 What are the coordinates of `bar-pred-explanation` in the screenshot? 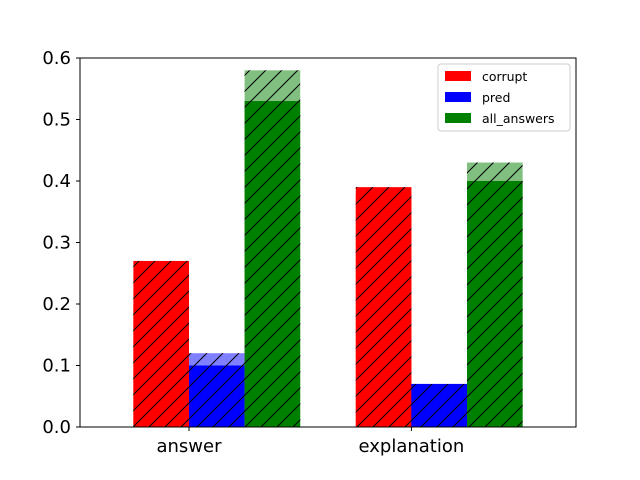 It's located at (439, 405).